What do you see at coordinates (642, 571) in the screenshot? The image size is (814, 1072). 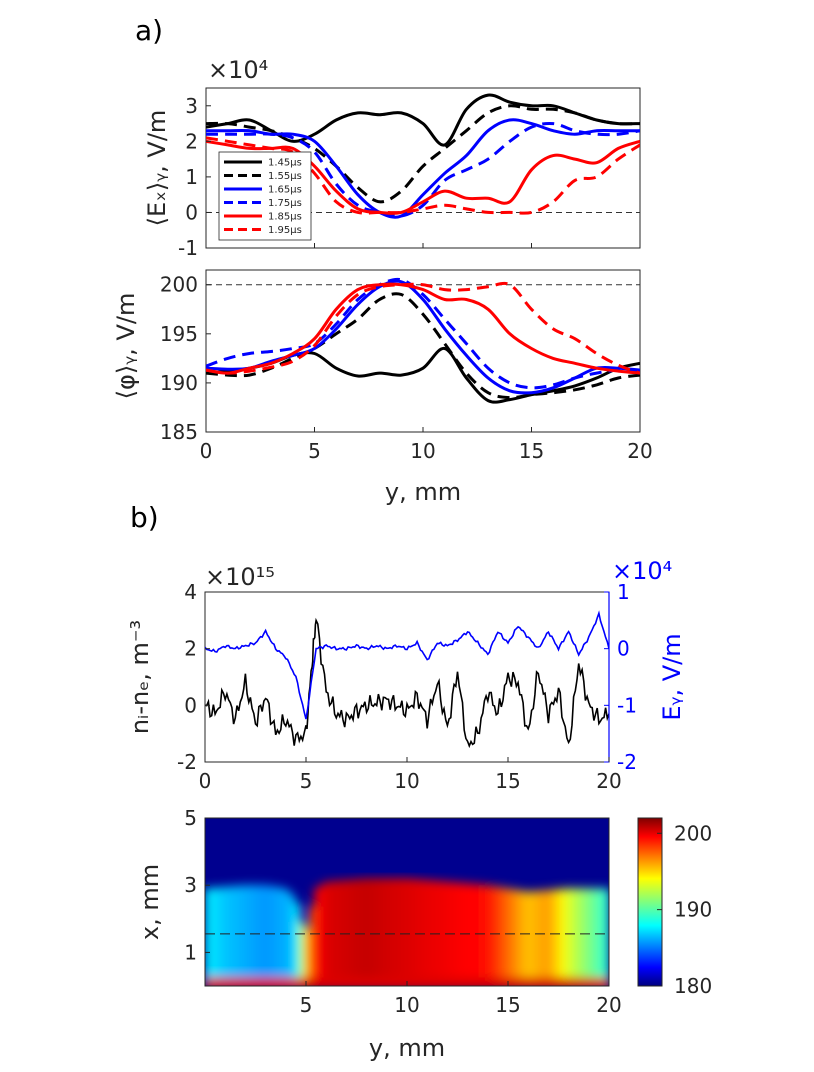 I see `exponent-label-b-right: ×10⁴` at bounding box center [642, 571].